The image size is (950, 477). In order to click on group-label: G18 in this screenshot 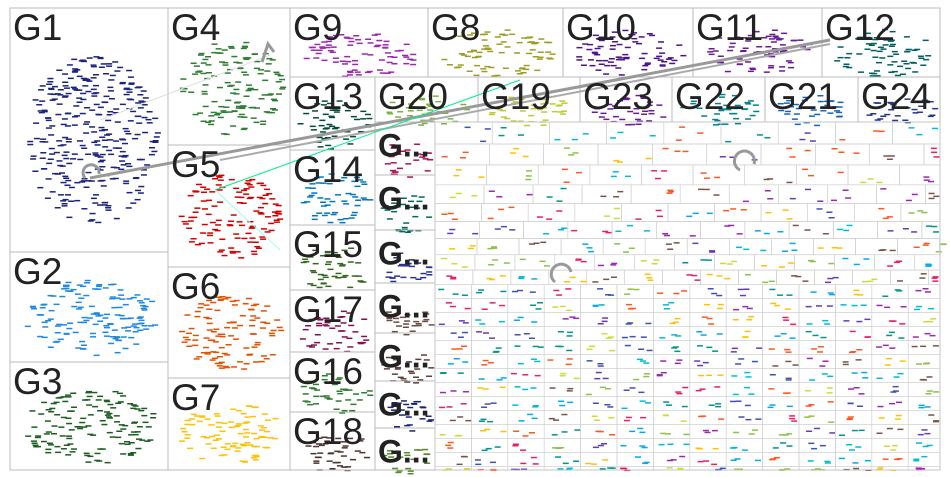, I will do `click(328, 431)`.